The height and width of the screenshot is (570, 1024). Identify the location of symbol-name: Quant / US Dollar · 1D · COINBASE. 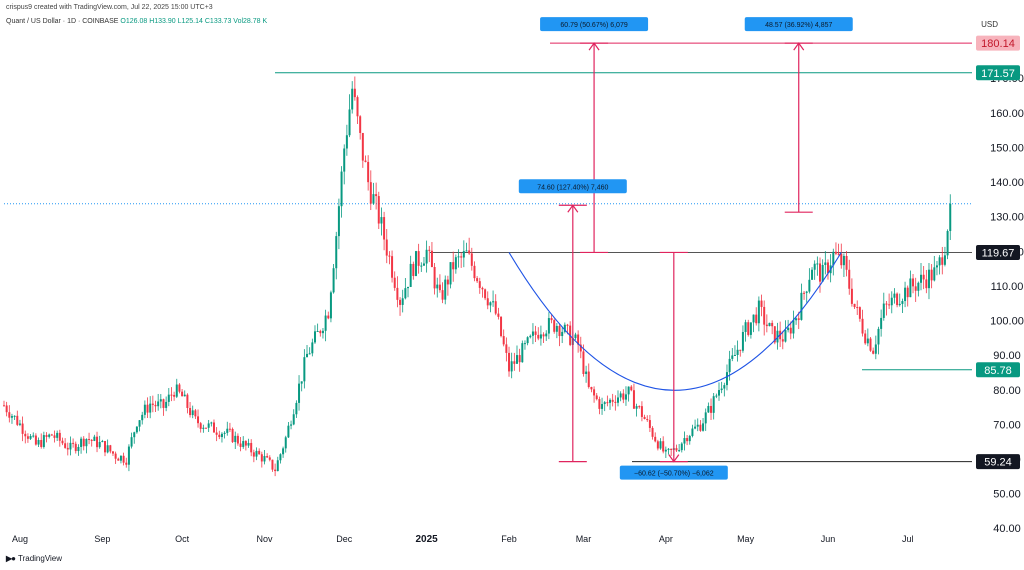
(62, 21).